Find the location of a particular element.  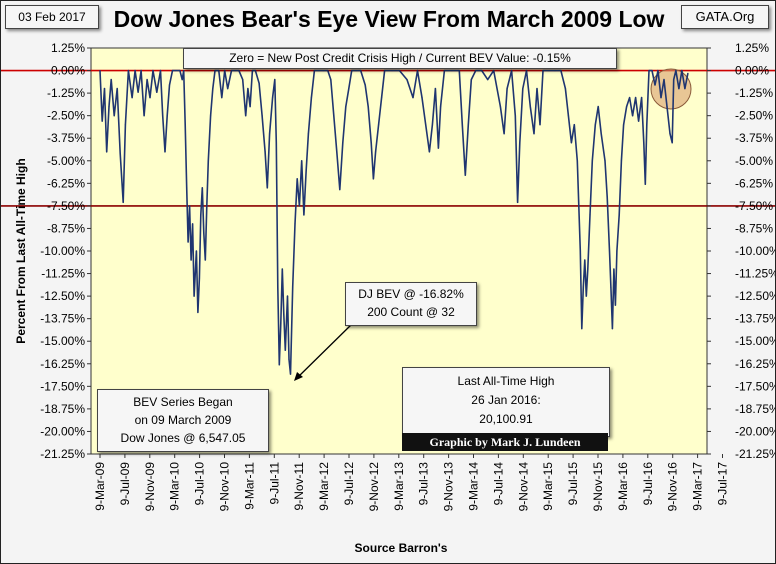

y-tick-label-left: -6.25% is located at coordinates (66, 183).